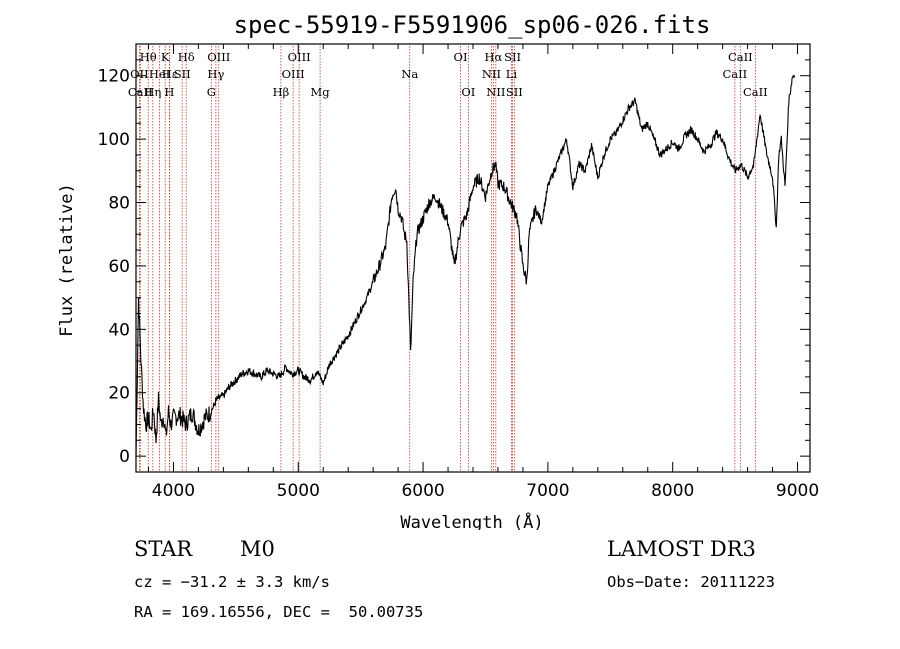  Describe the element at coordinates (493, 57) in the screenshot. I see `line-label-hα: Hα` at that location.